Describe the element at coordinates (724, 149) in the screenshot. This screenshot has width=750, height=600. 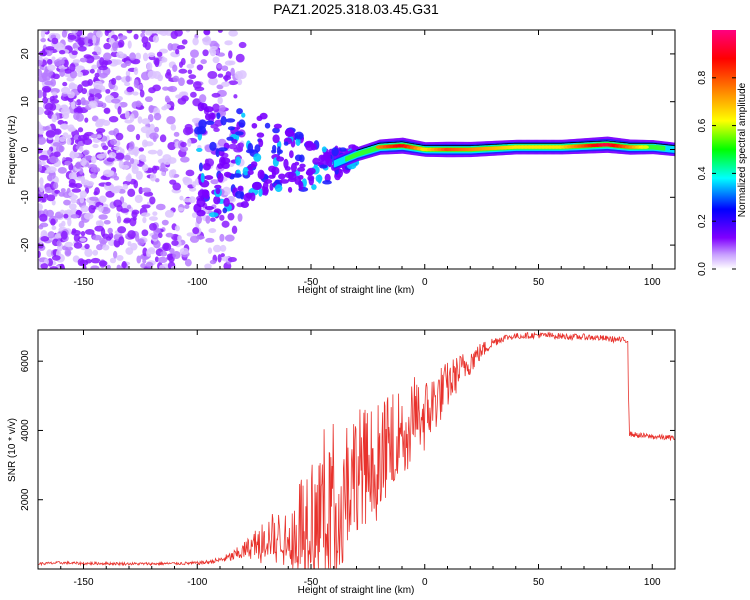
I see `colorbar-gradient` at that location.